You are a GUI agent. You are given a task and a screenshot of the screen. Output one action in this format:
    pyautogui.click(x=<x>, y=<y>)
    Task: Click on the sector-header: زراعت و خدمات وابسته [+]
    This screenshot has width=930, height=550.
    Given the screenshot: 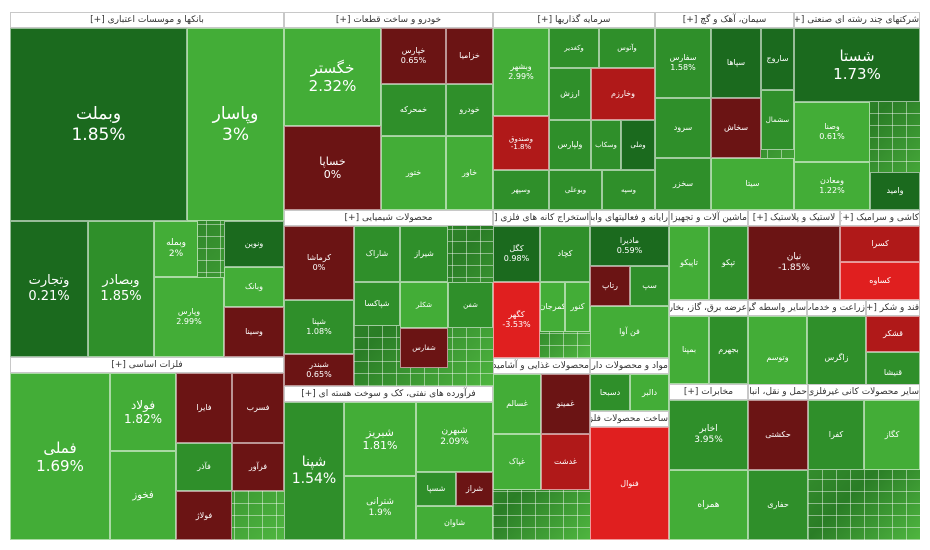 What is the action you would take?
    pyautogui.click(x=836, y=308)
    